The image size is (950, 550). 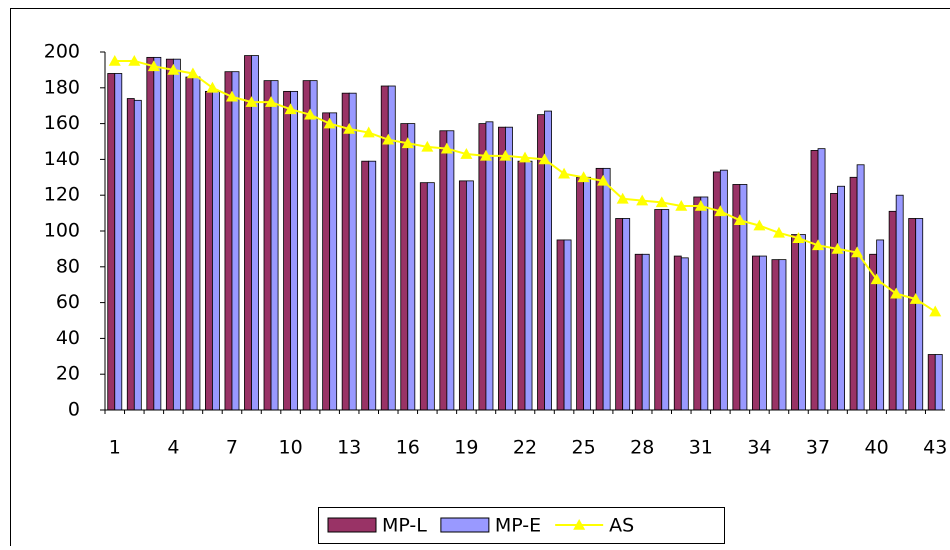 What do you see at coordinates (621, 526) in the screenshot?
I see `legend-label: AS` at bounding box center [621, 526].